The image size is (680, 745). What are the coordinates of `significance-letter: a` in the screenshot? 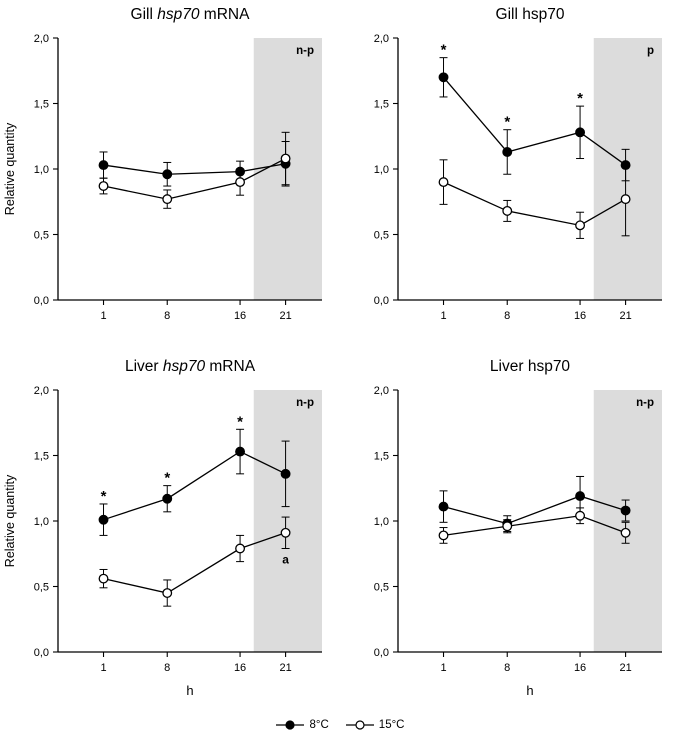 It's located at (285, 560).